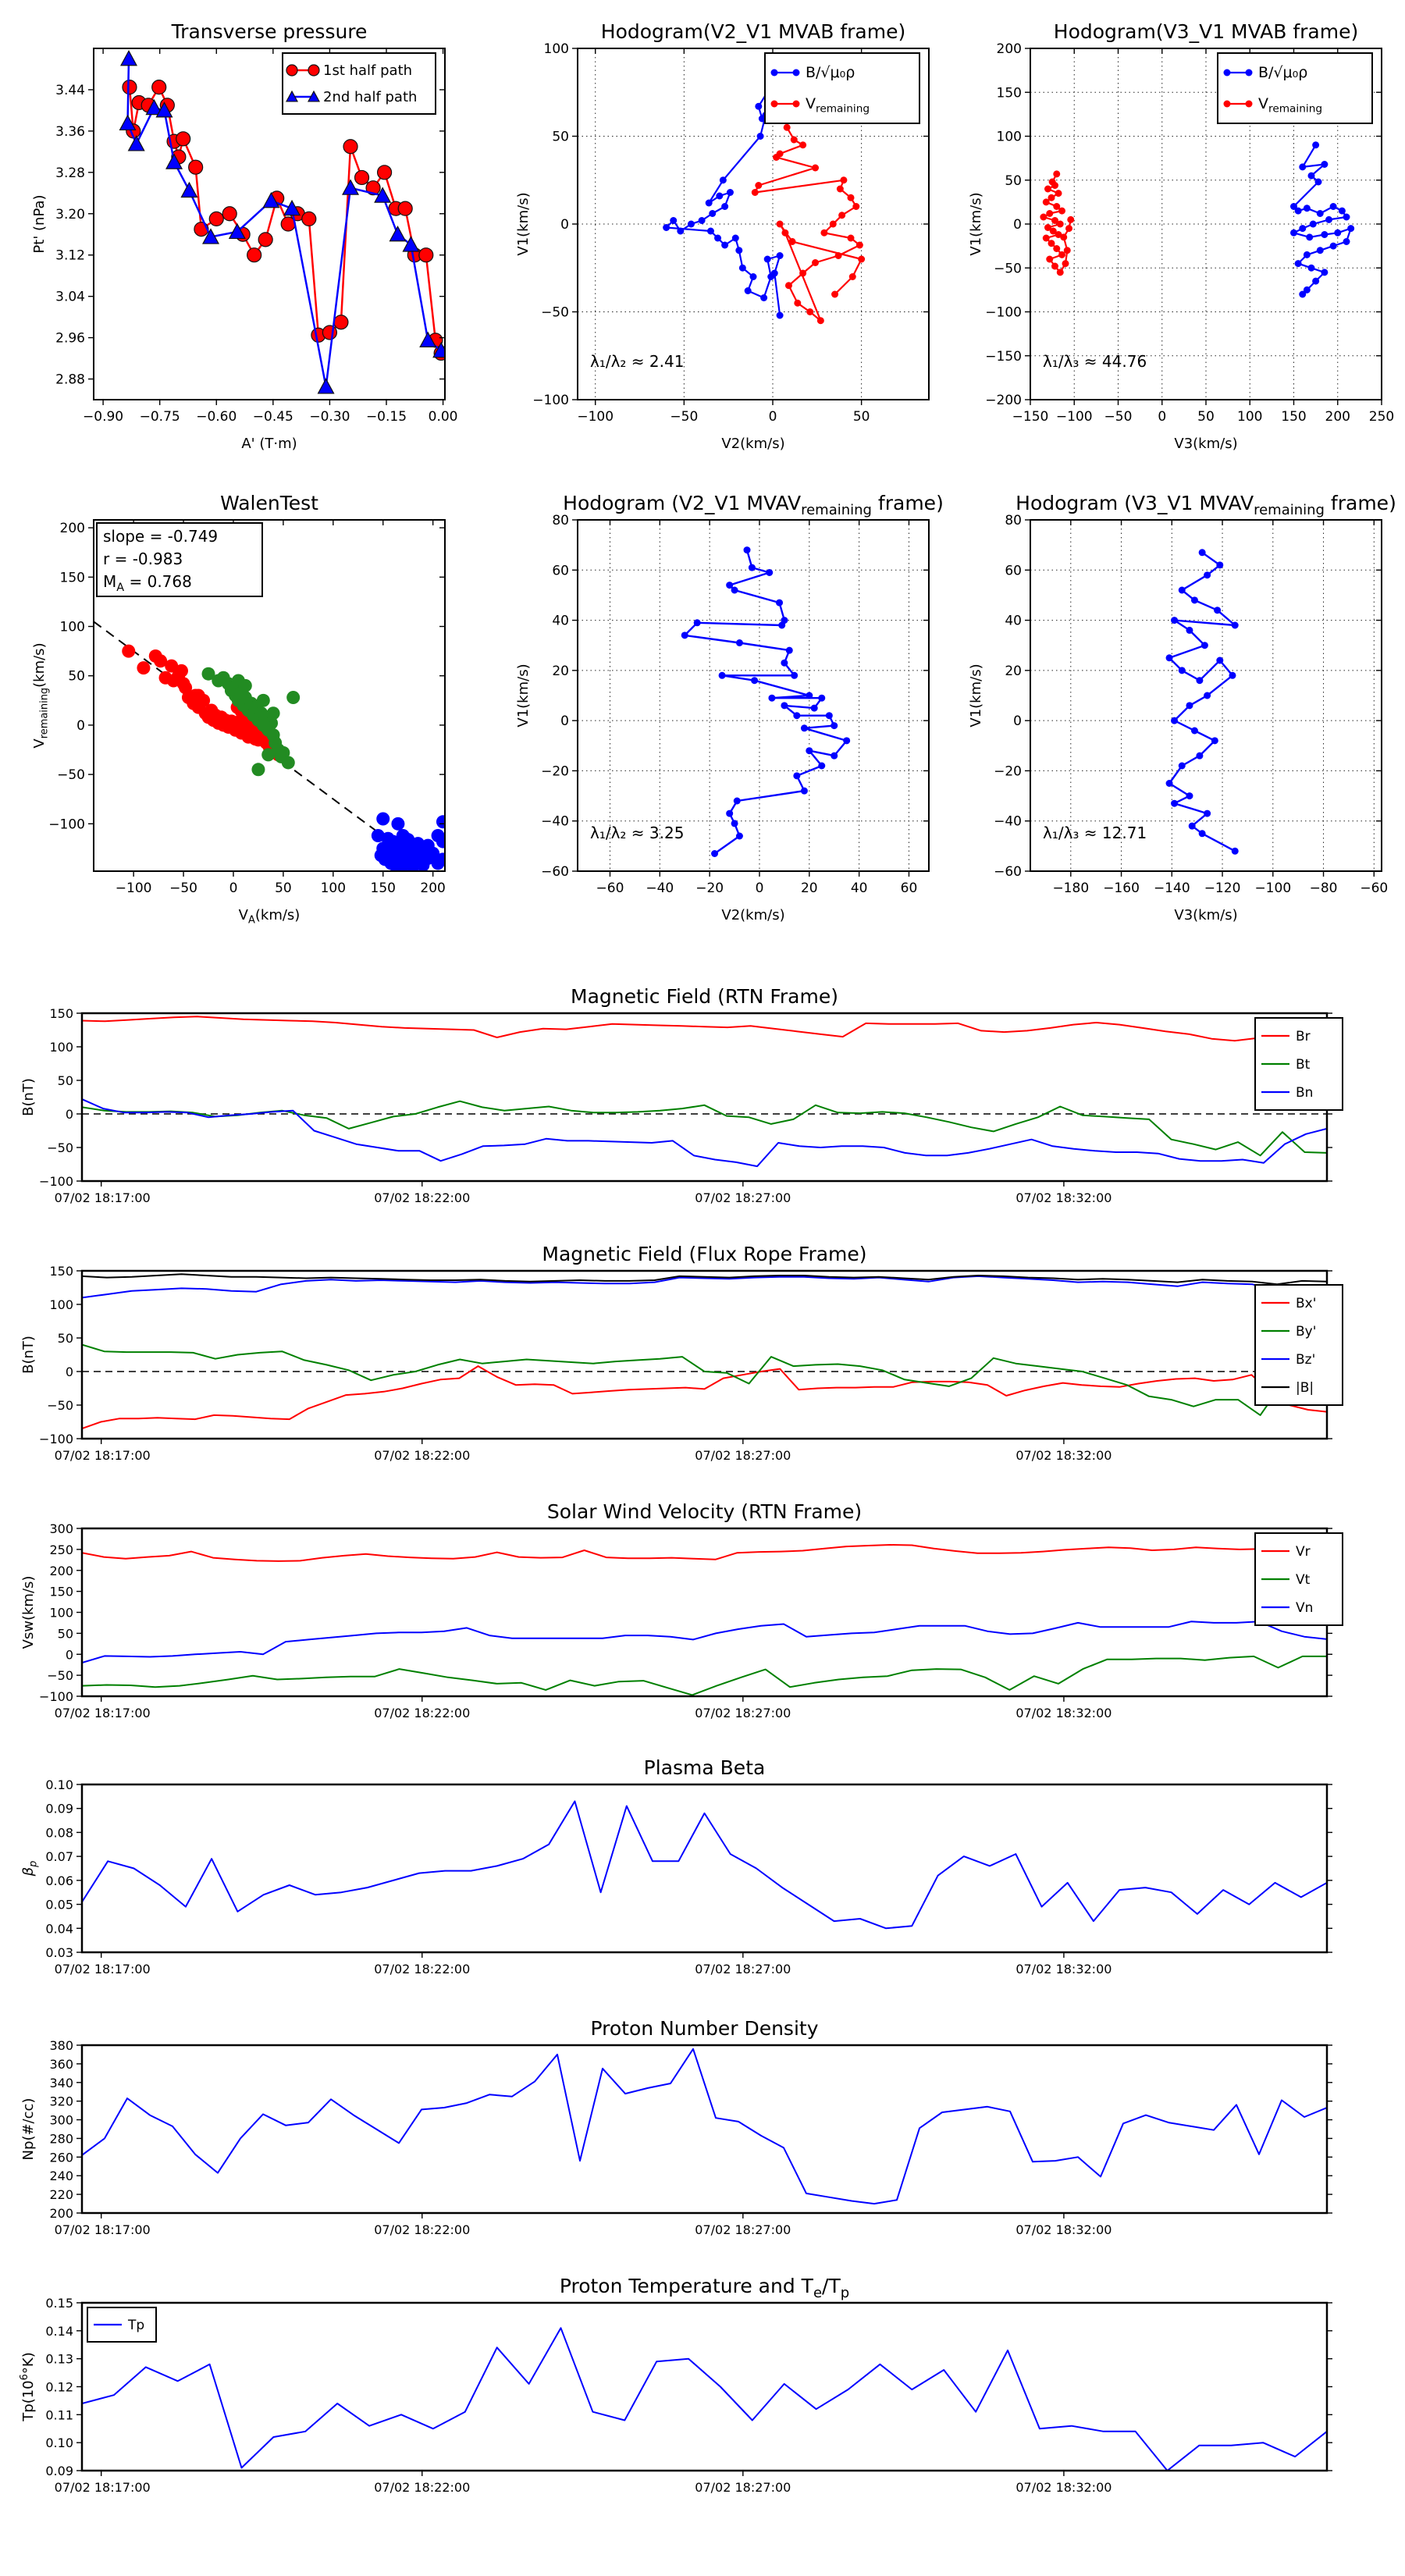 The width and height of the screenshot is (1405, 2576). I want to click on svg-text: Bn, so click(1304, 1093).